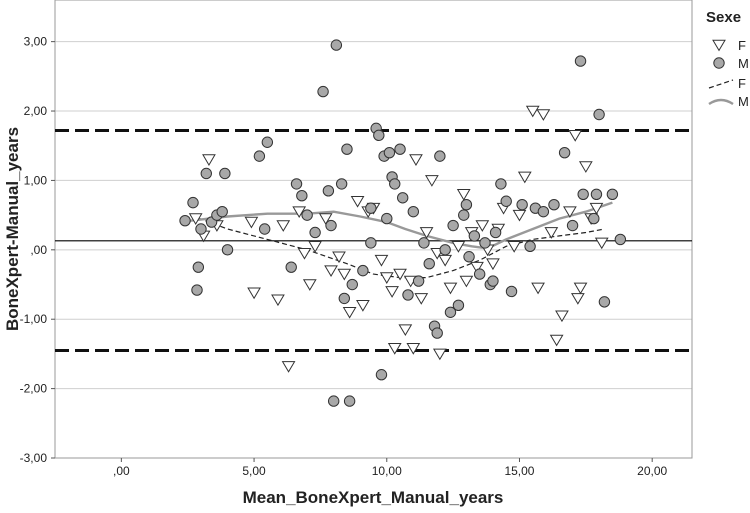  Describe the element at coordinates (254, 471) in the screenshot. I see `x-tick-label: 5,00` at that location.